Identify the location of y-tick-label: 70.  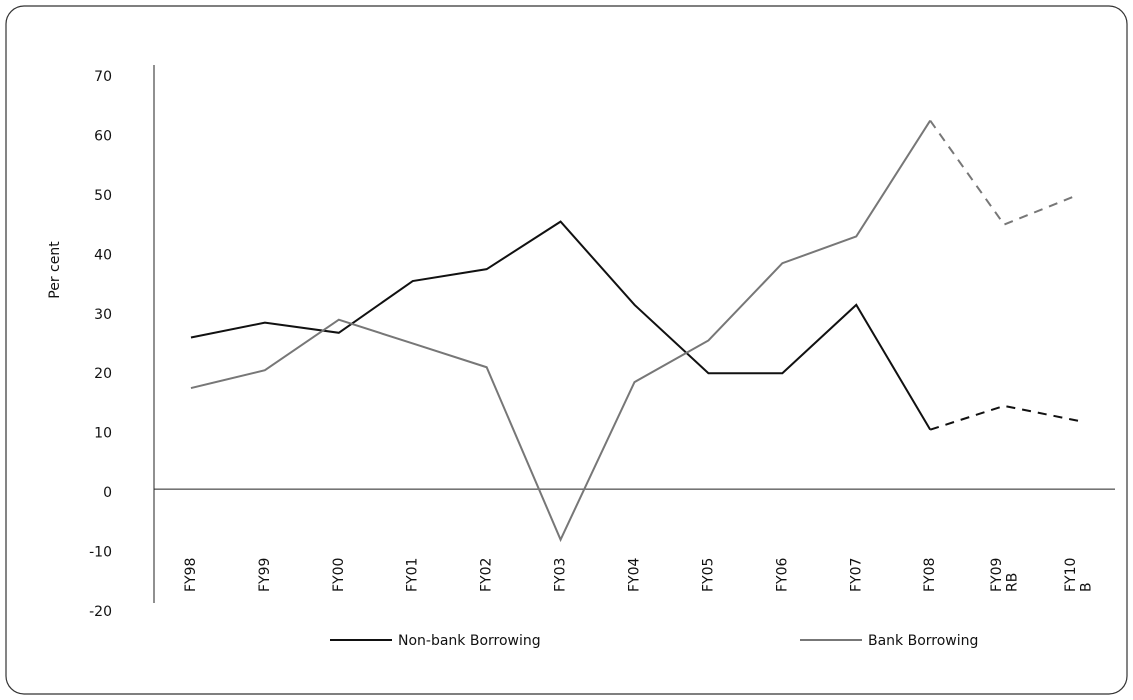
(103, 77).